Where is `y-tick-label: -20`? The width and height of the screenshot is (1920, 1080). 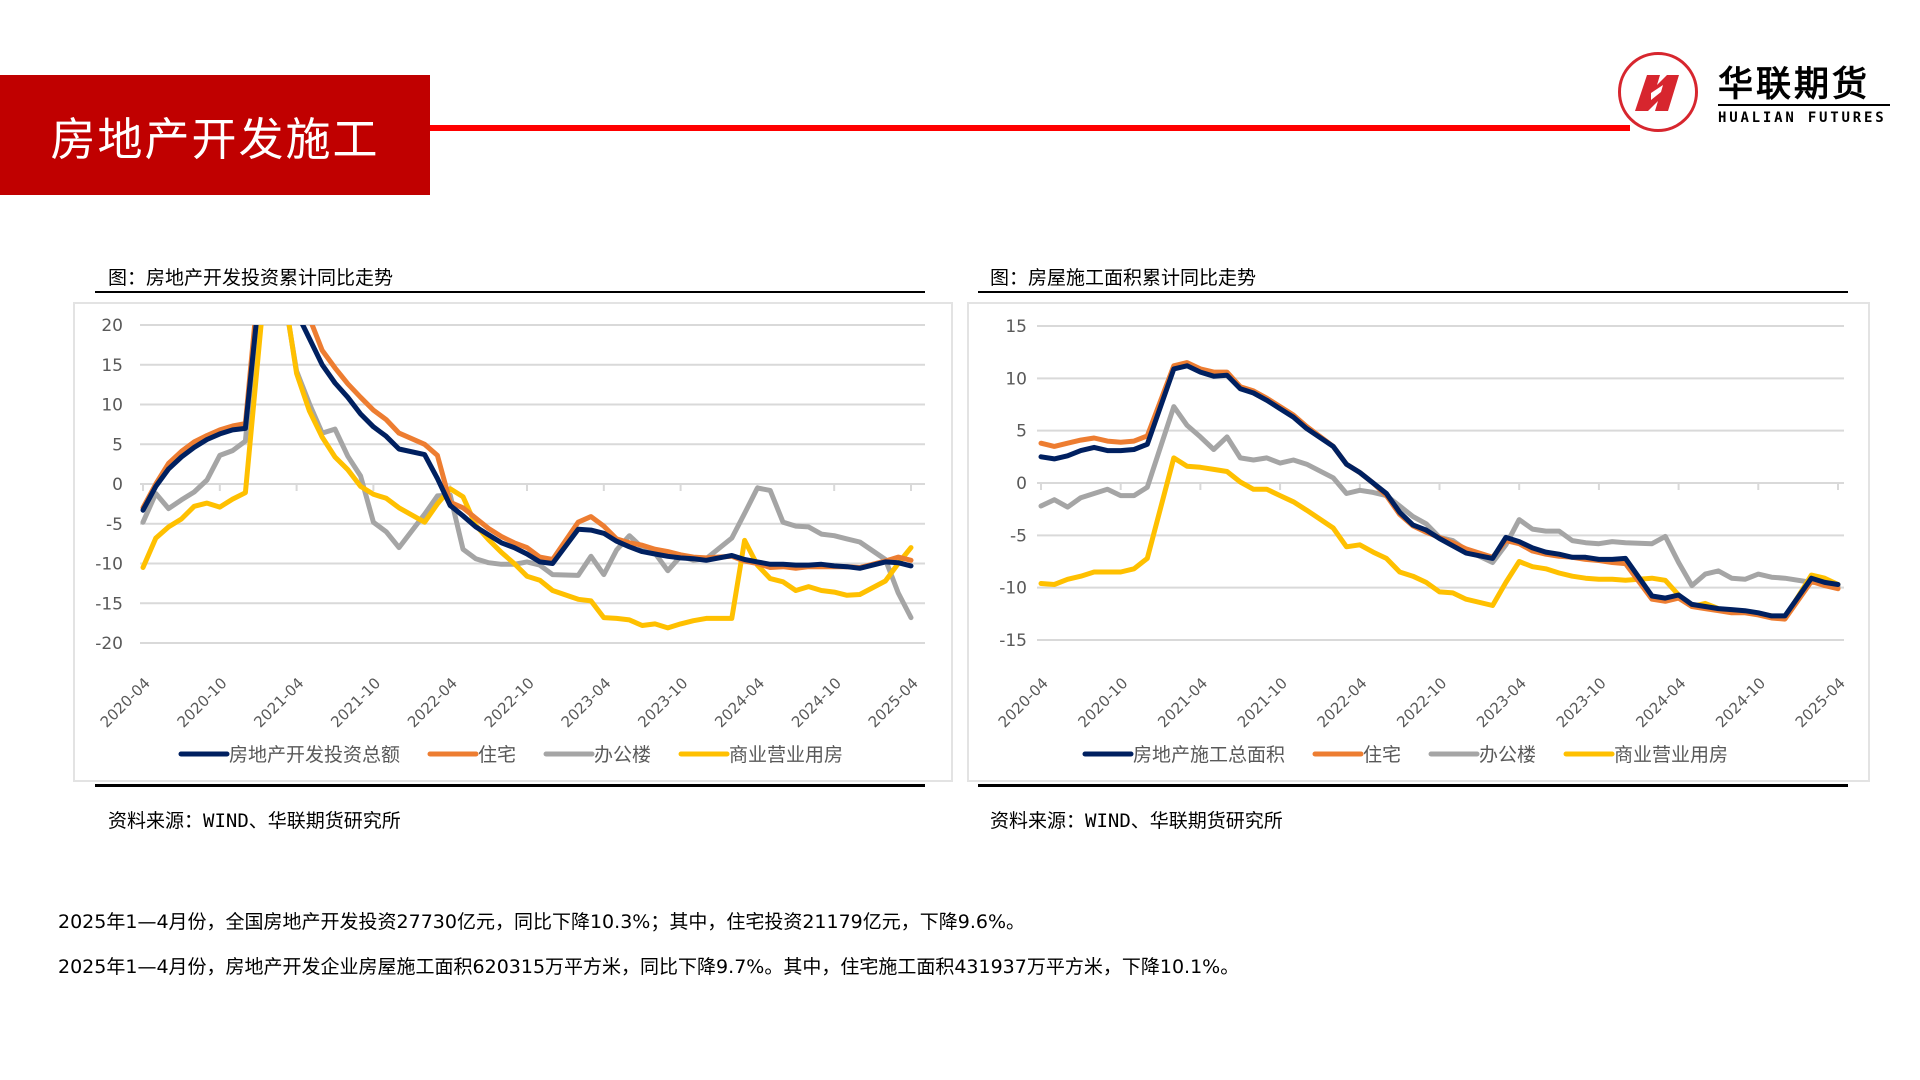
y-tick-label: -20 is located at coordinates (109, 644).